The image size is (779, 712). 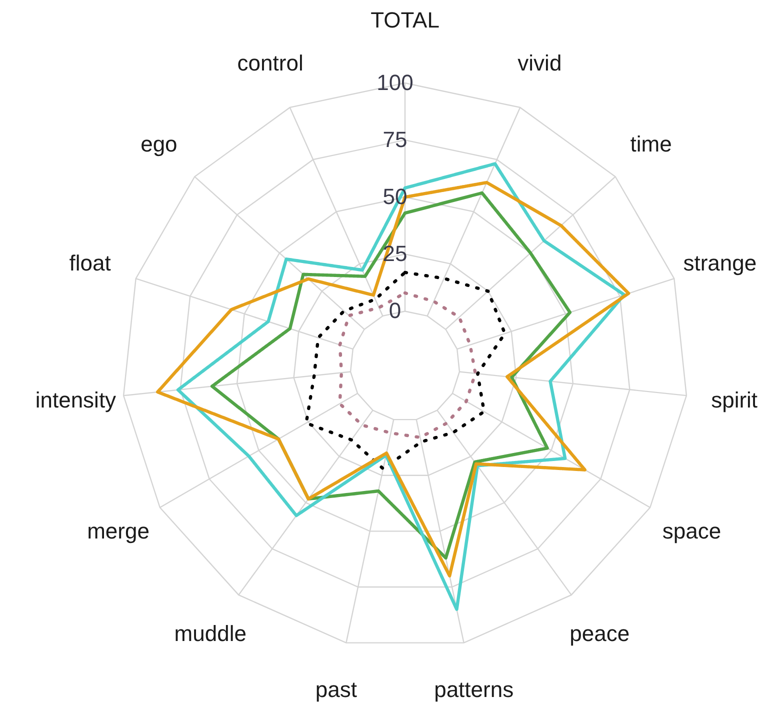 What do you see at coordinates (540, 63) in the screenshot?
I see `spoke-label: vivid` at bounding box center [540, 63].